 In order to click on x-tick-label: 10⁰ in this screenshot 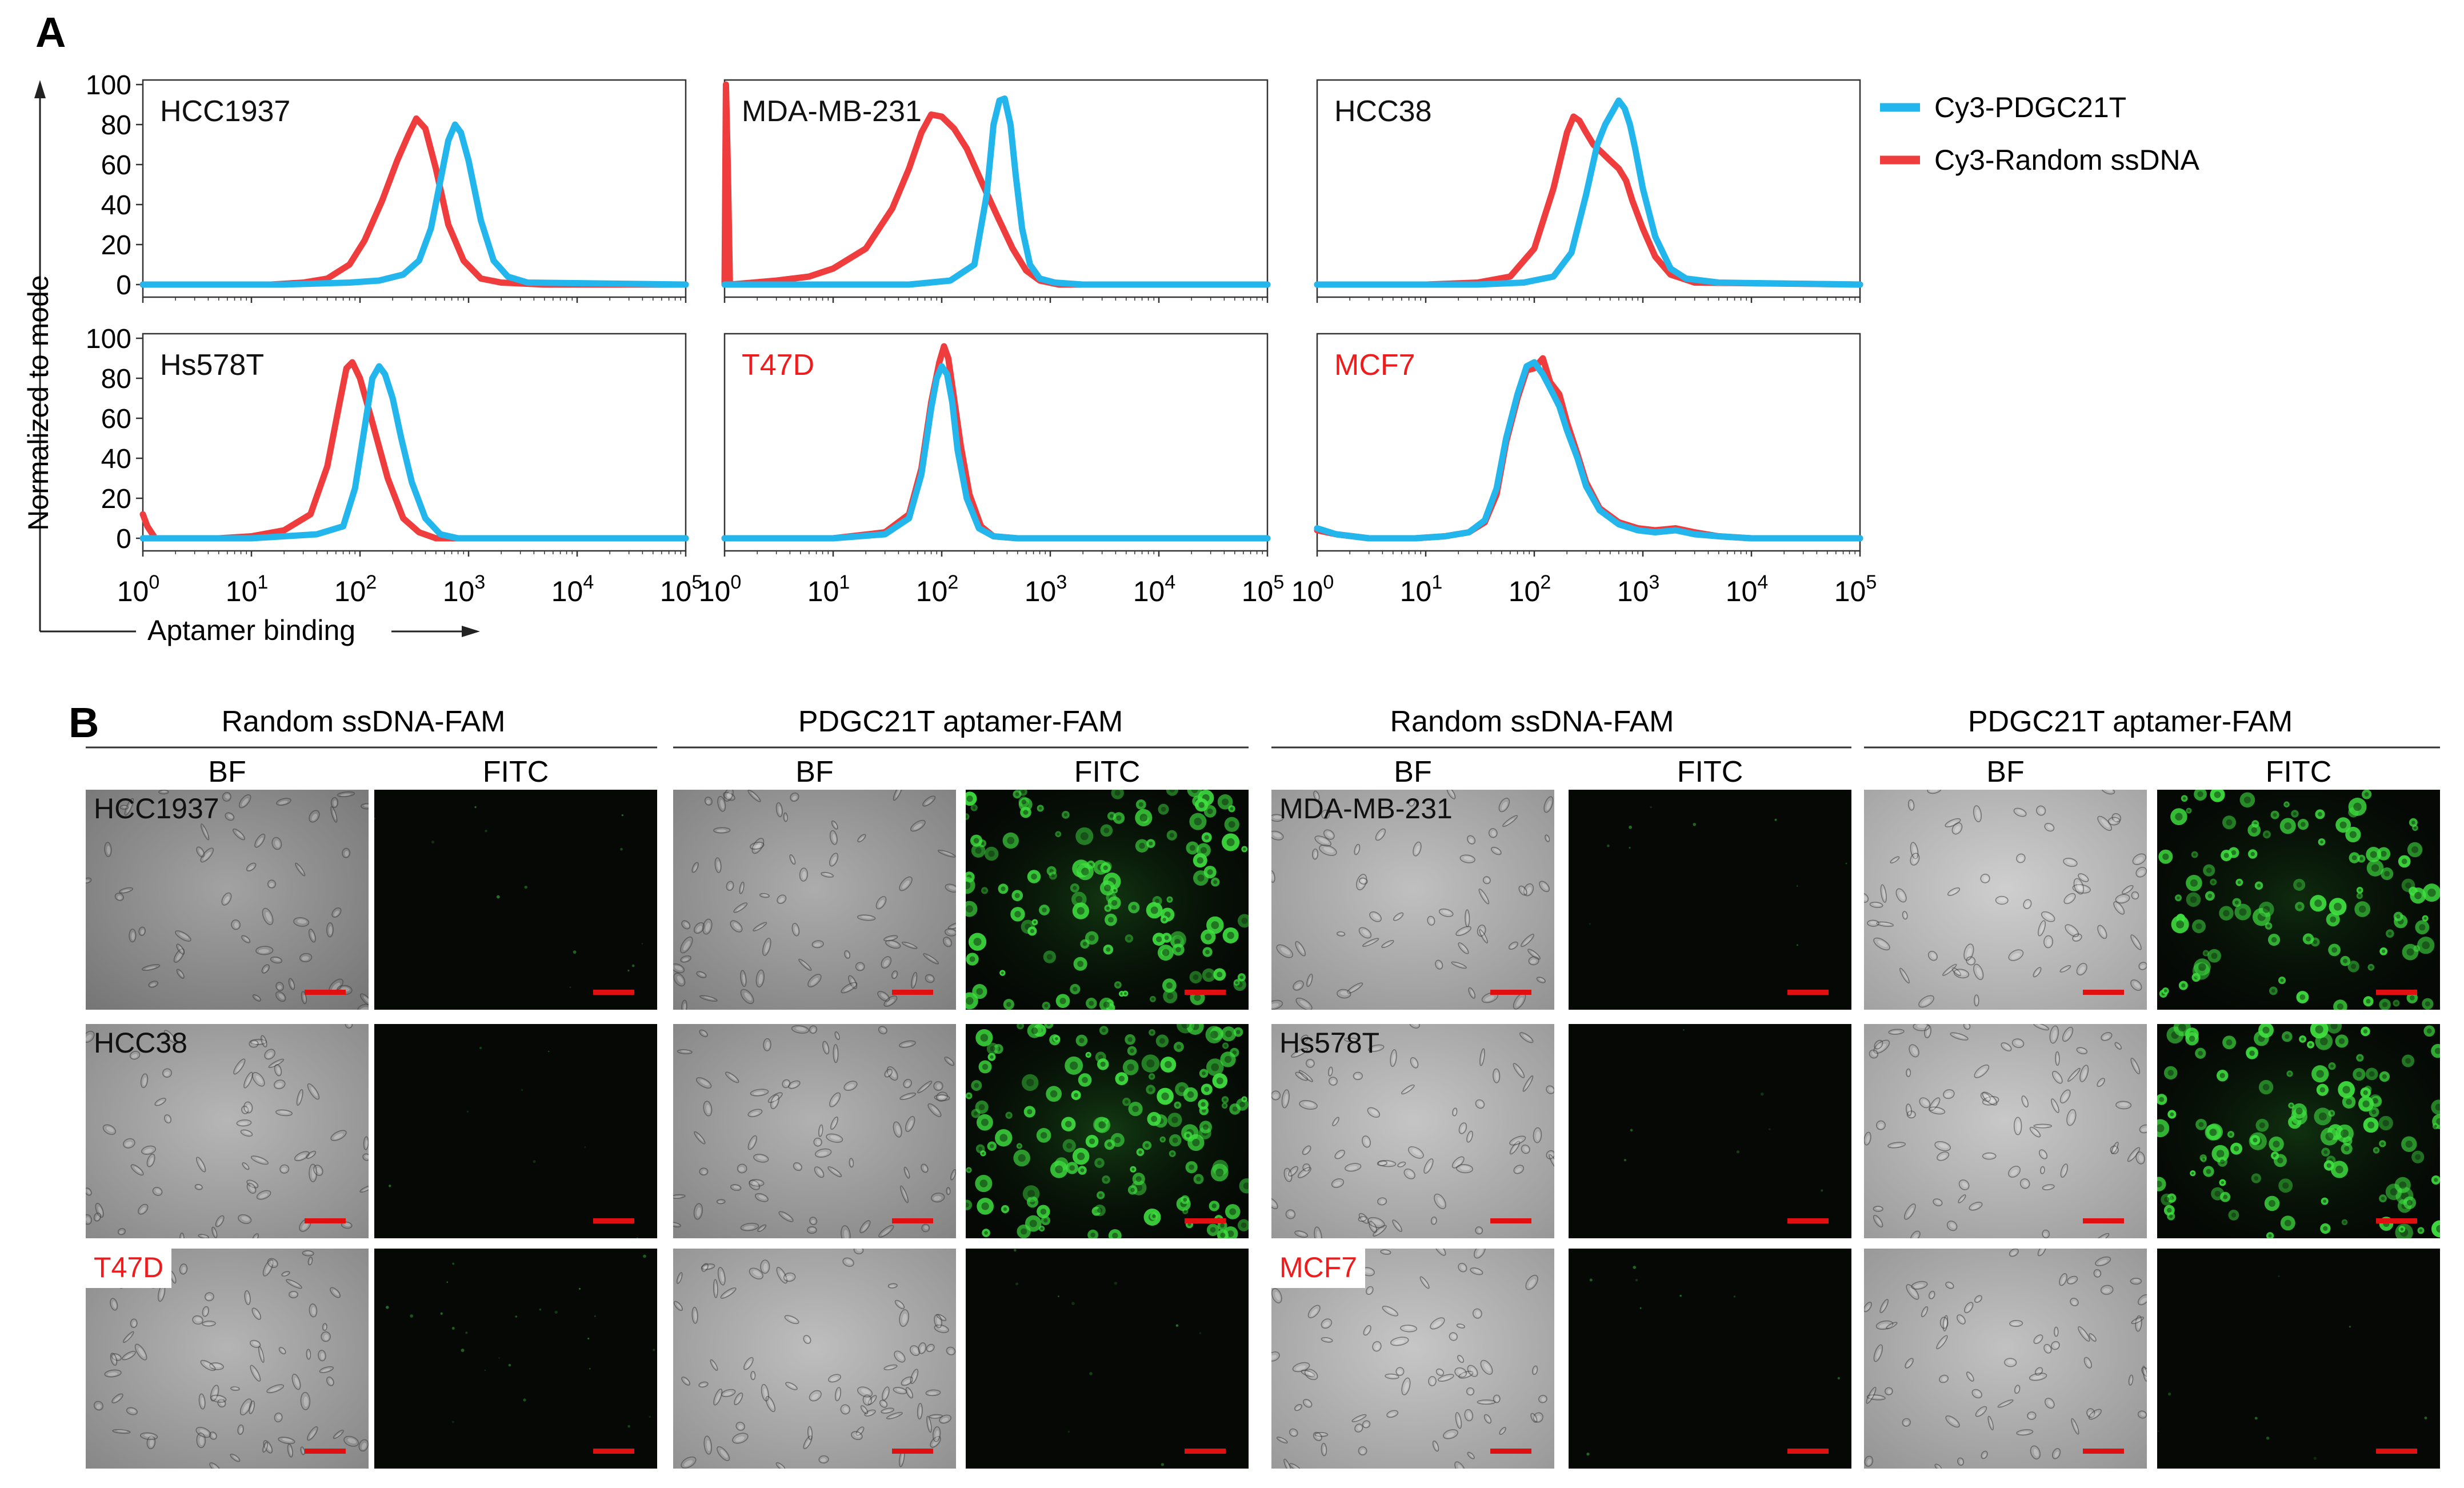, I will do `click(720, 589)`.